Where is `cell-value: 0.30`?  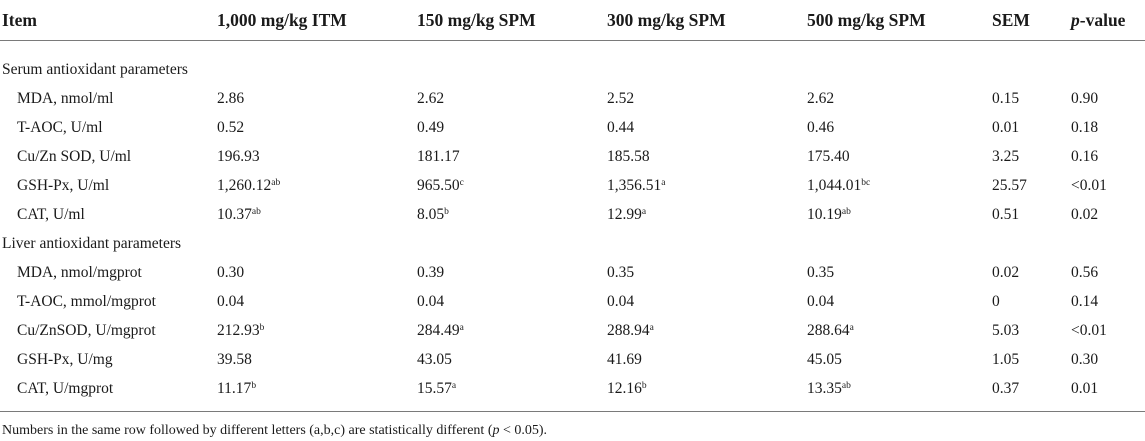
cell-value: 0.30 is located at coordinates (231, 272).